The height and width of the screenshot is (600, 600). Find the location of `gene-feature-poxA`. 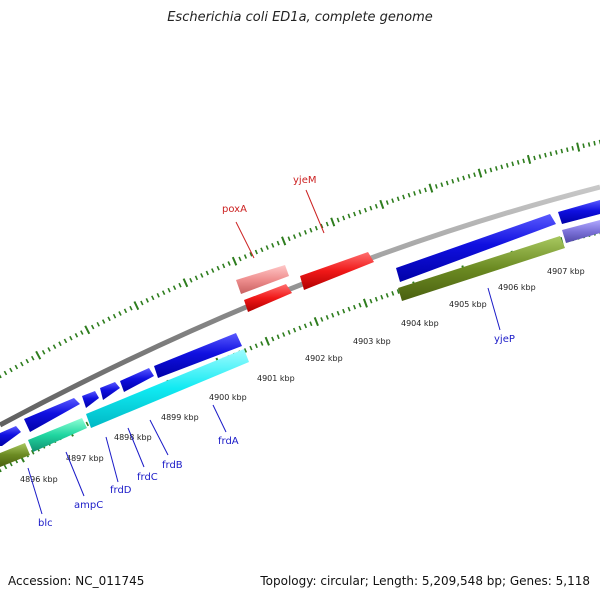

gene-feature-poxA is located at coordinates (262, 279).